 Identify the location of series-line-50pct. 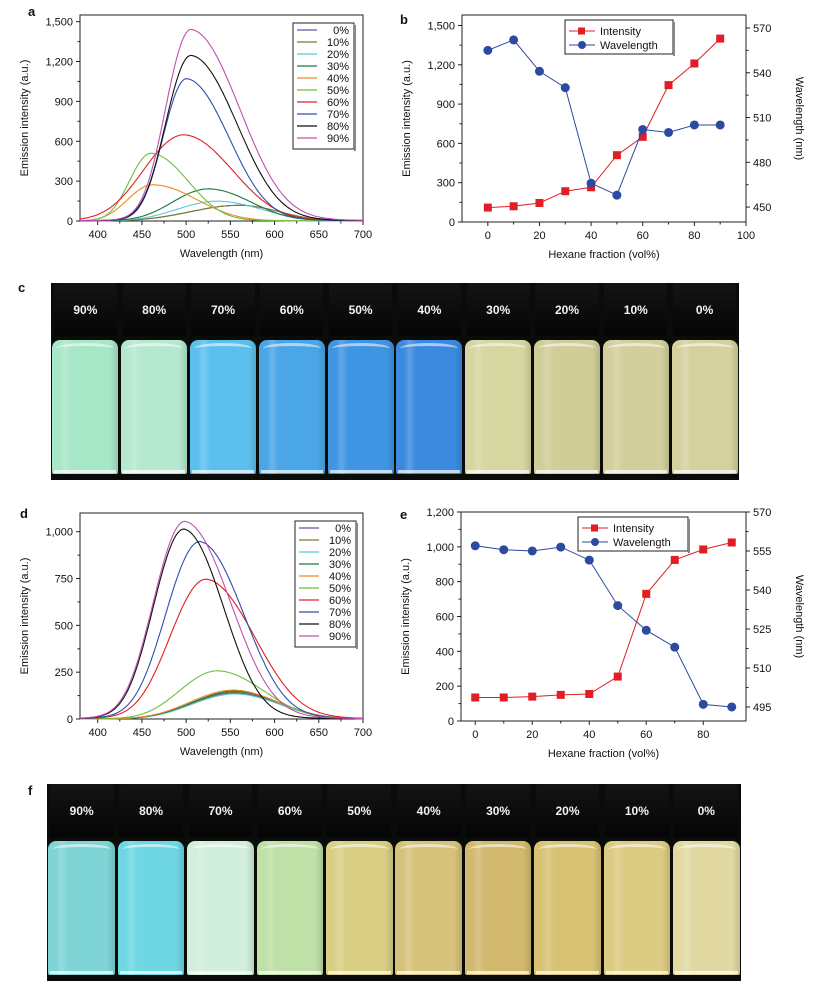
(221, 187).